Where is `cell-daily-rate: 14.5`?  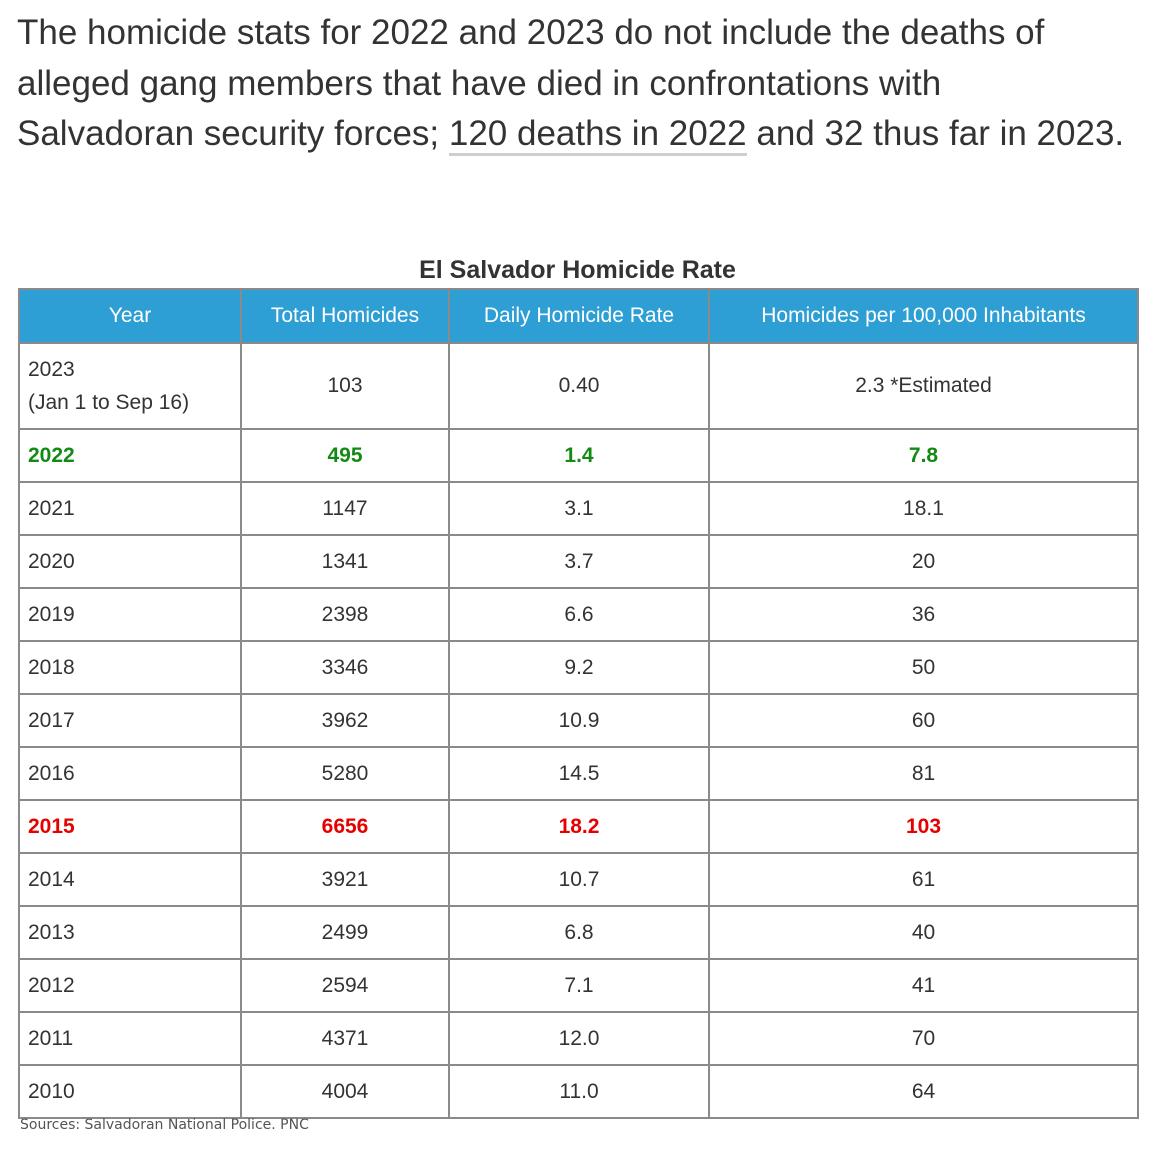
cell-daily-rate: 14.5 is located at coordinates (579, 773).